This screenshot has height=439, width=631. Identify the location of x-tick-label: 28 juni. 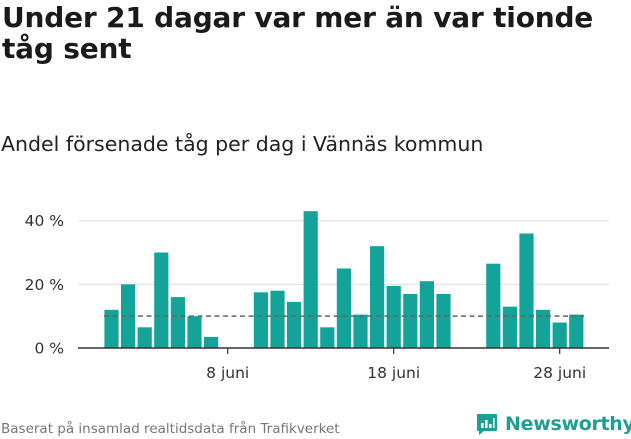
(559, 373).